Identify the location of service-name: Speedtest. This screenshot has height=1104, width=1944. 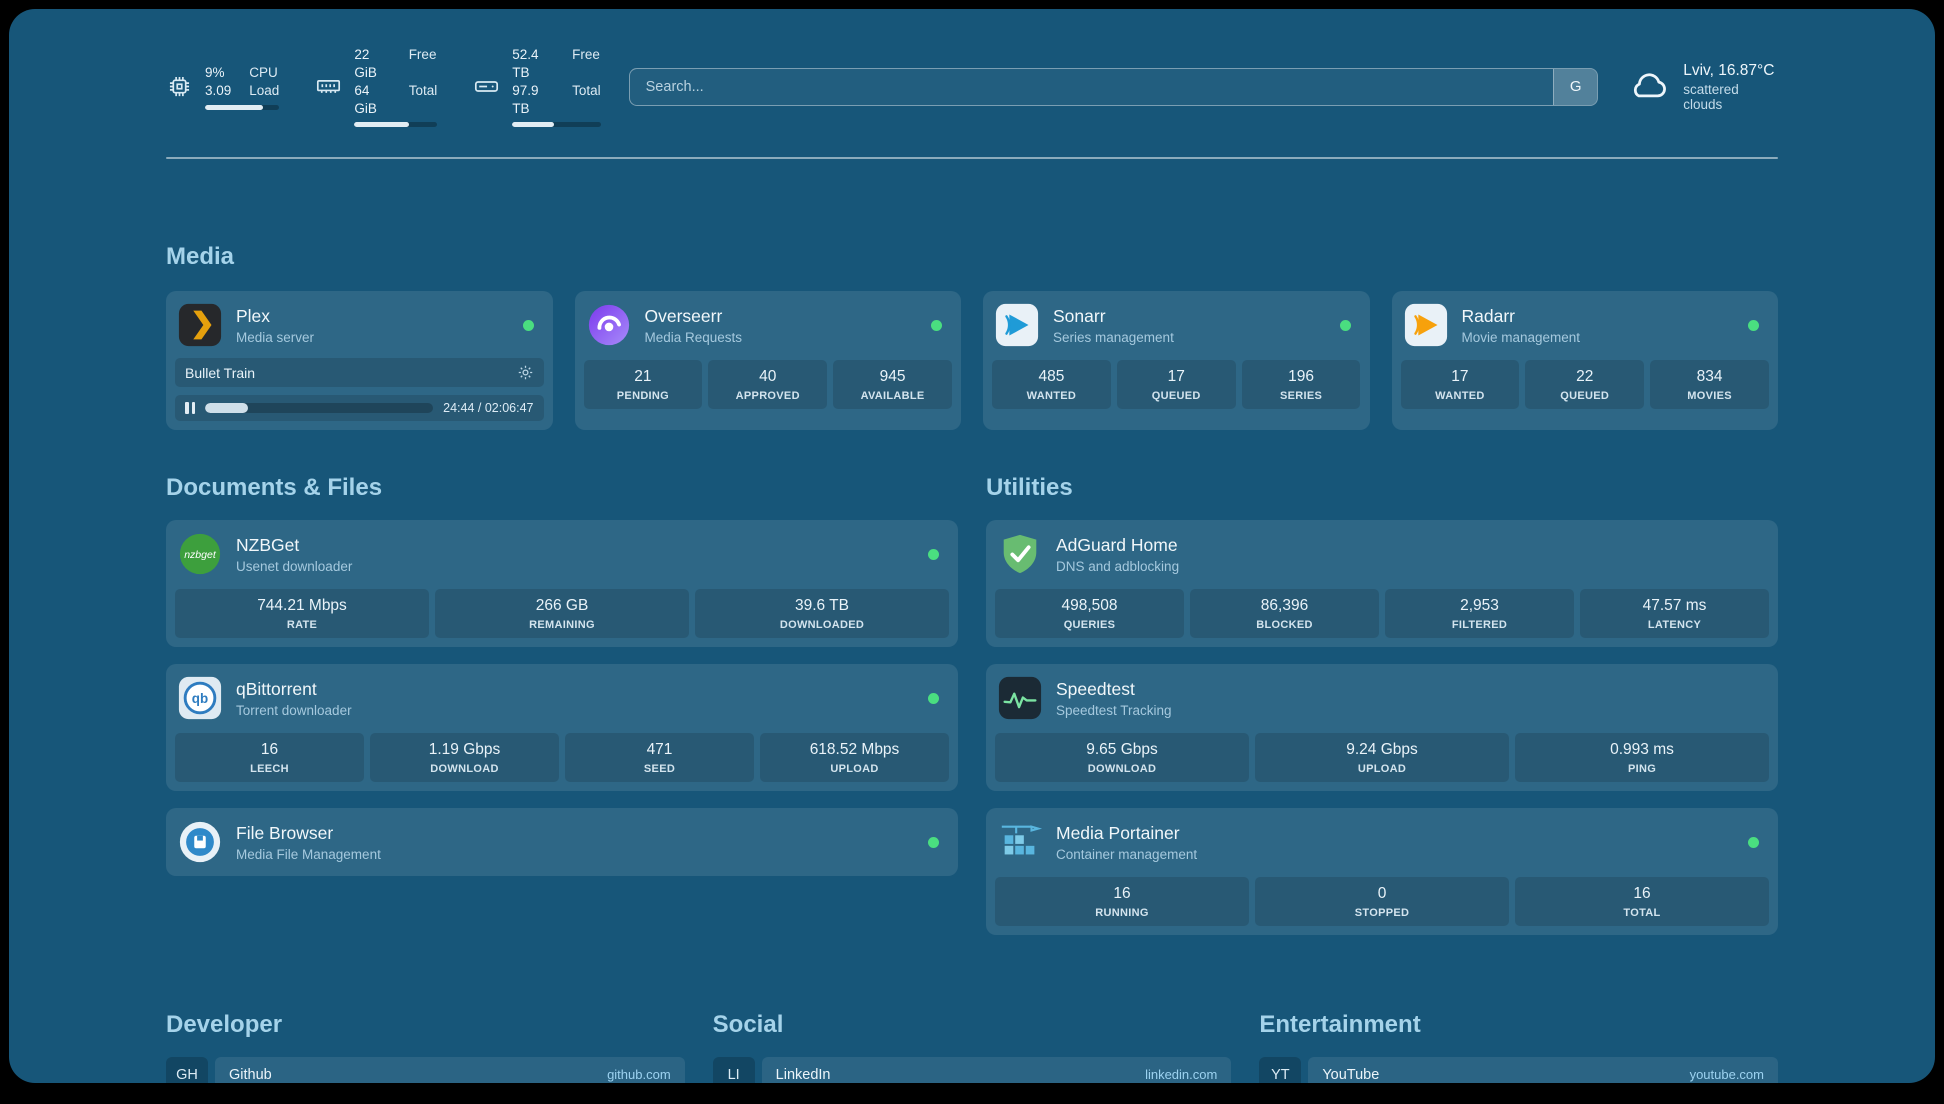
(1095, 688).